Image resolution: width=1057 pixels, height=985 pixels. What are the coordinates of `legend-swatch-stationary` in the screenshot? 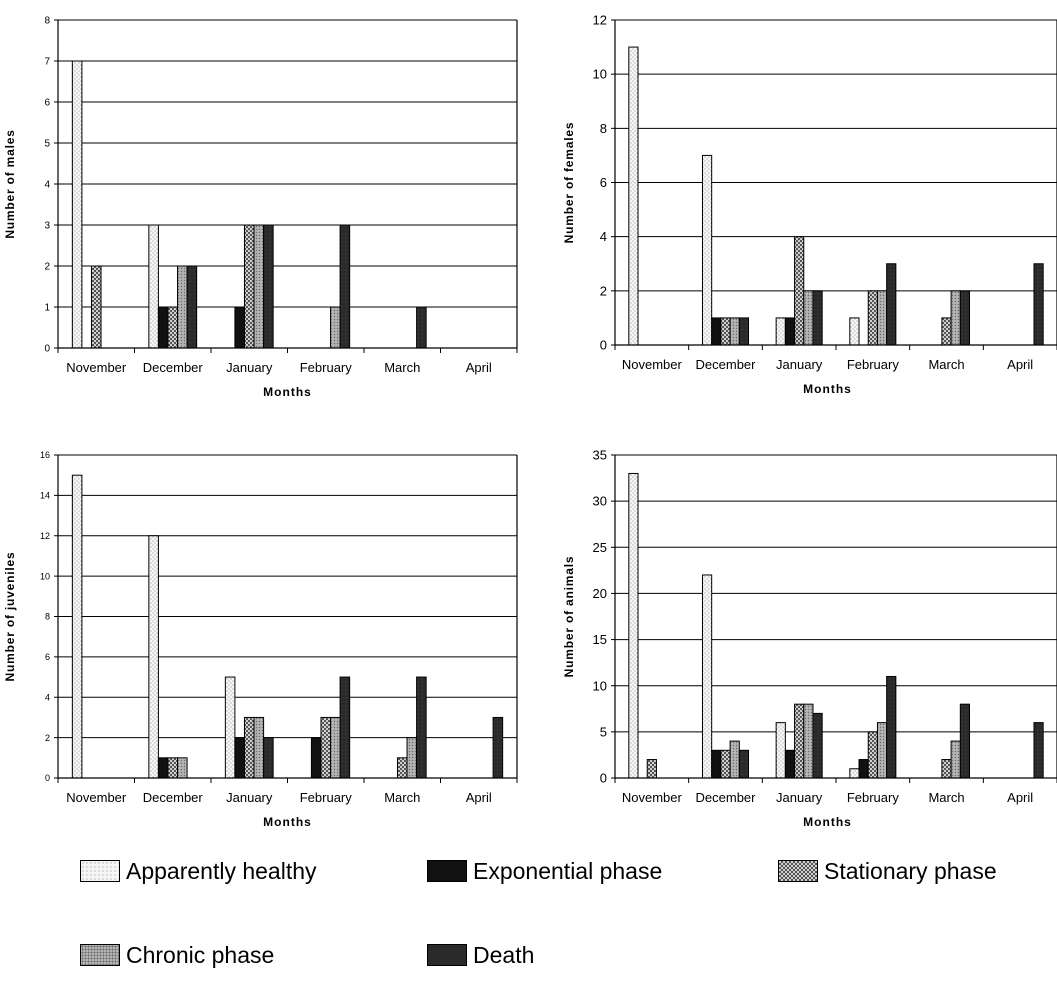 It's located at (798, 871).